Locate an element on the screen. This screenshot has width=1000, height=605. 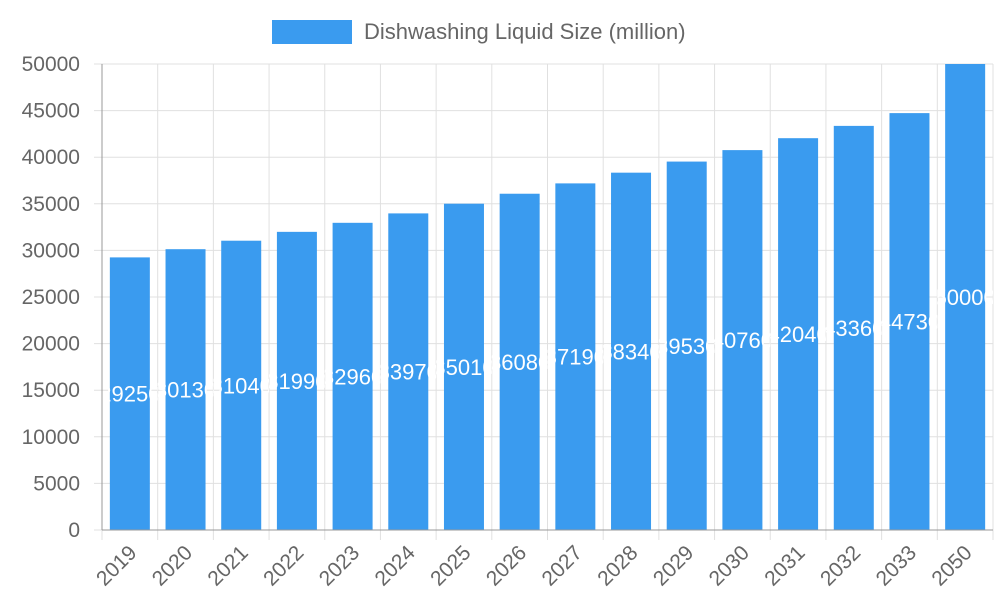
x-tick-label: 2028 is located at coordinates (617, 565).